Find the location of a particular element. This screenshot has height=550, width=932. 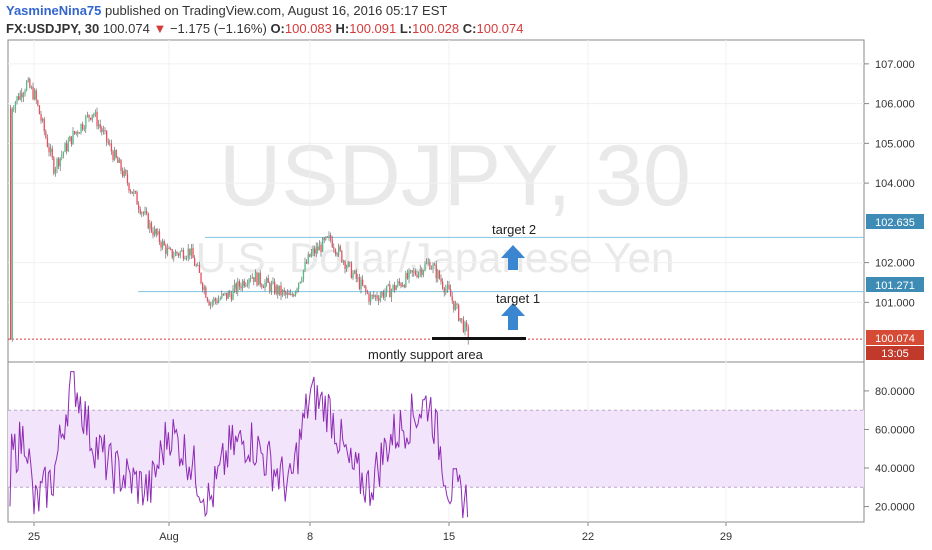

rsi-tick-label: 60.0000 is located at coordinates (895, 430).